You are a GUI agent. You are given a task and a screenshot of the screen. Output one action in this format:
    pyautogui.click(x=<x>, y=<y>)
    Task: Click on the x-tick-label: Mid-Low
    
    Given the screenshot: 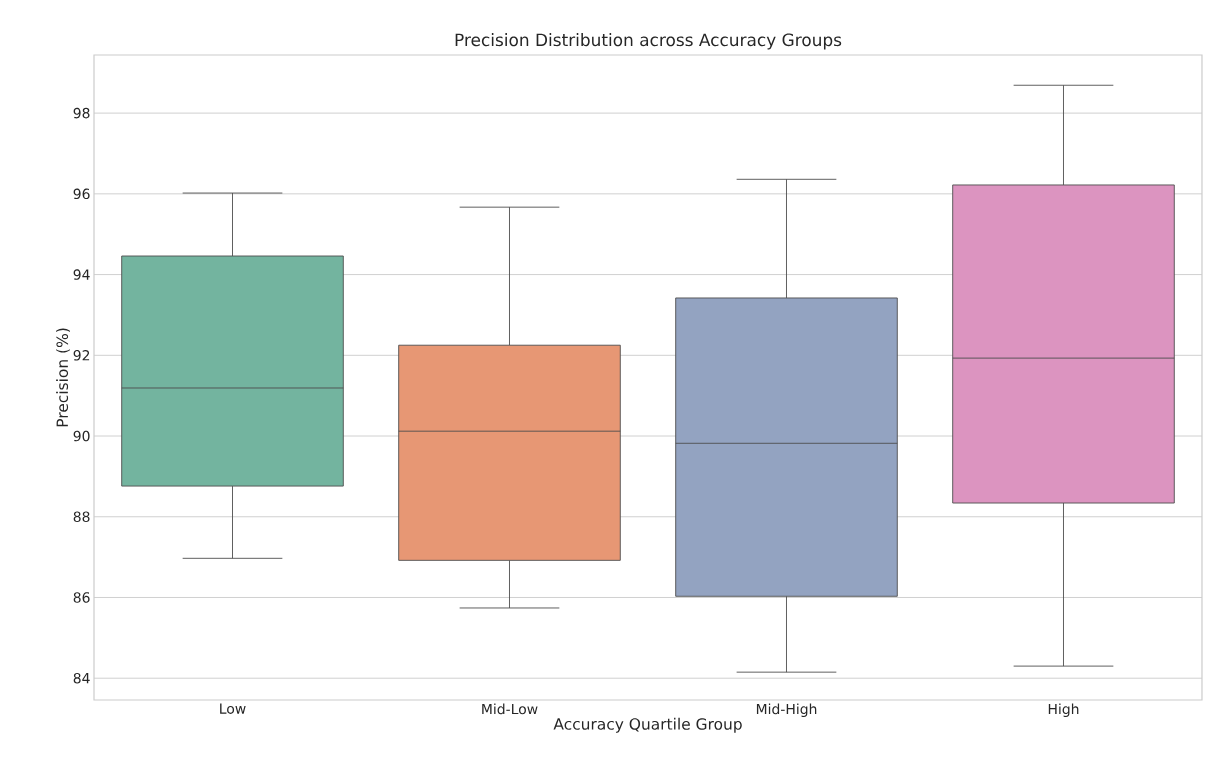 What is the action you would take?
    pyautogui.click(x=510, y=709)
    